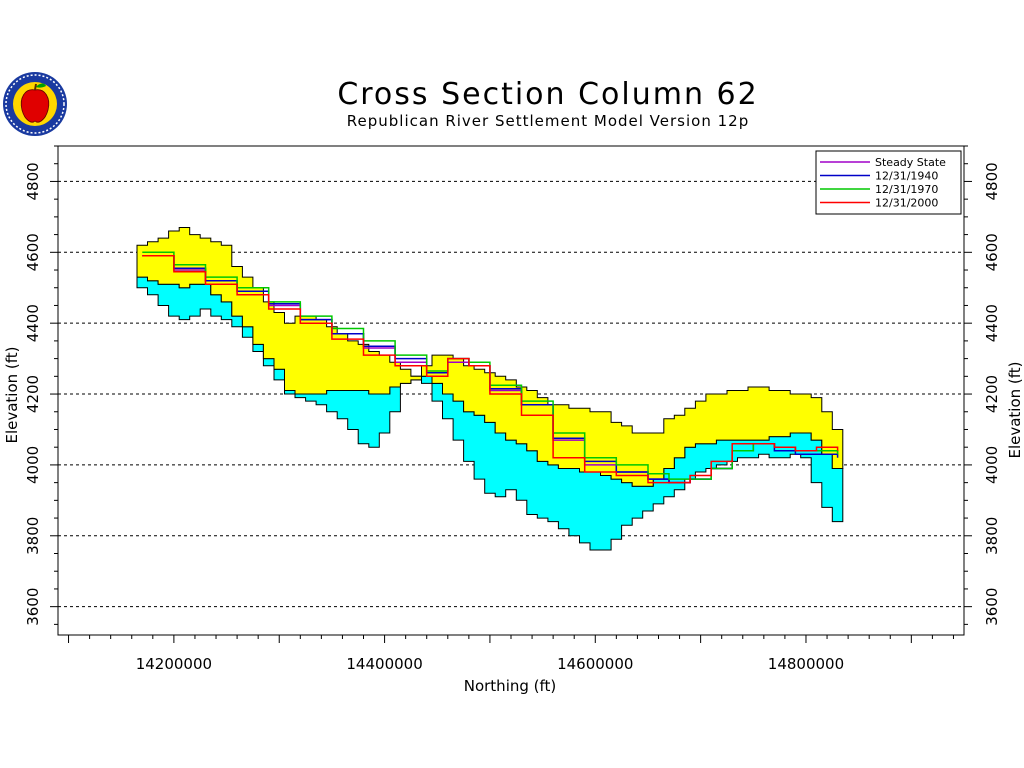 The image size is (1024, 768). What do you see at coordinates (12, 394) in the screenshot?
I see `y-axis-label-left: Elevation (ft)` at bounding box center [12, 394].